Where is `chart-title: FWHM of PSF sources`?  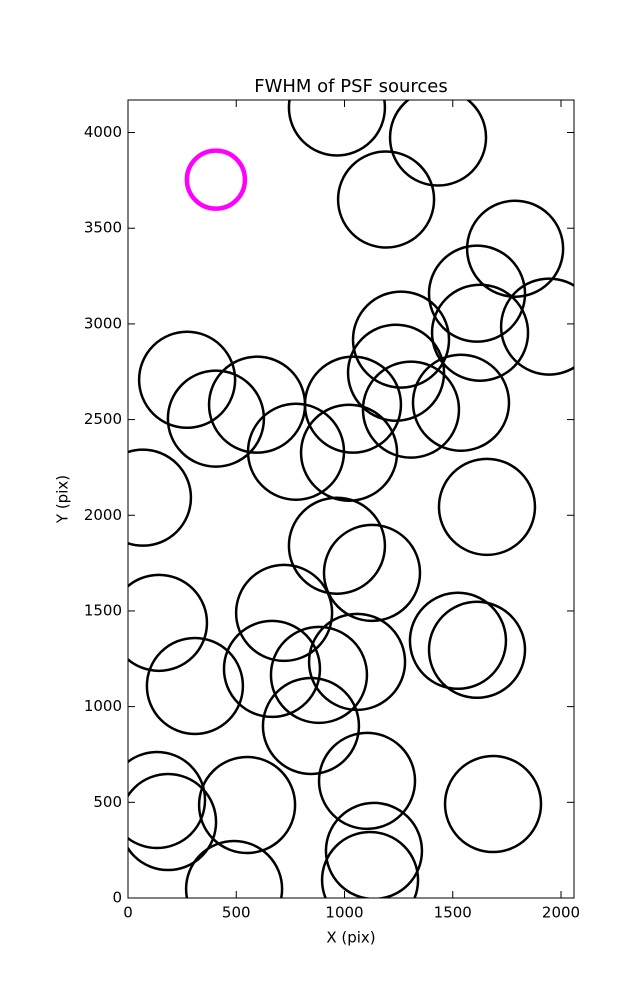
chart-title: FWHM of PSF sources is located at coordinates (351, 86).